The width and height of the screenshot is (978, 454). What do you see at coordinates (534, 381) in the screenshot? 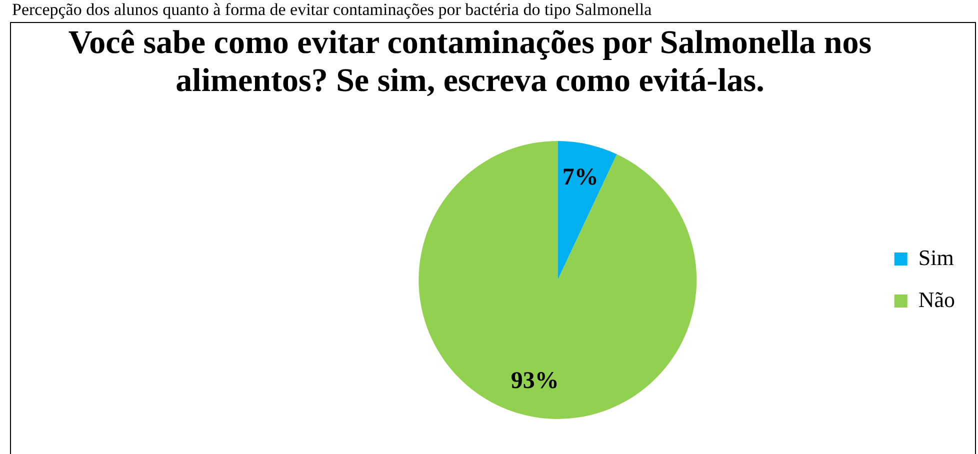
I see `data-label: 93%` at bounding box center [534, 381].